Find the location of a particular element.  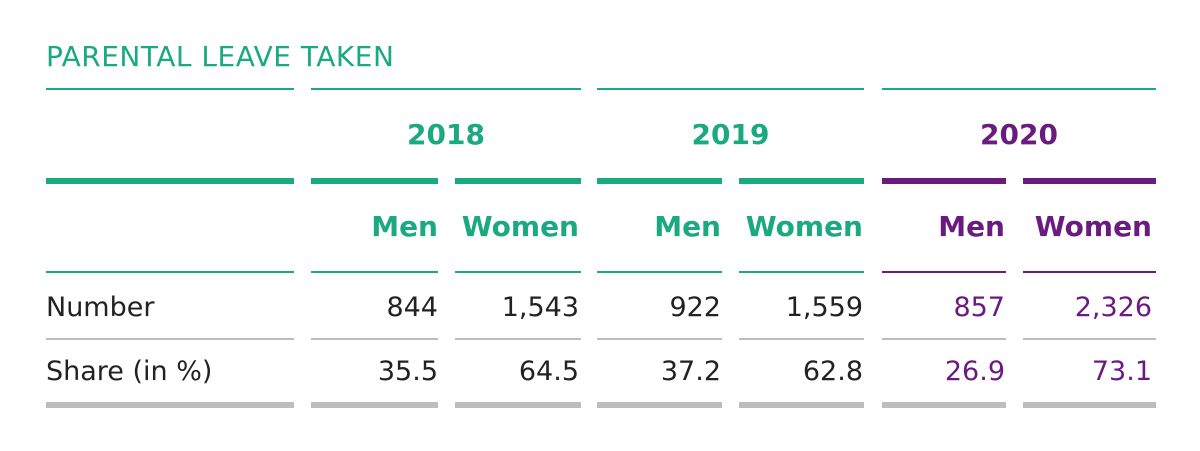

row-label-share: Share (in %) is located at coordinates (129, 371).